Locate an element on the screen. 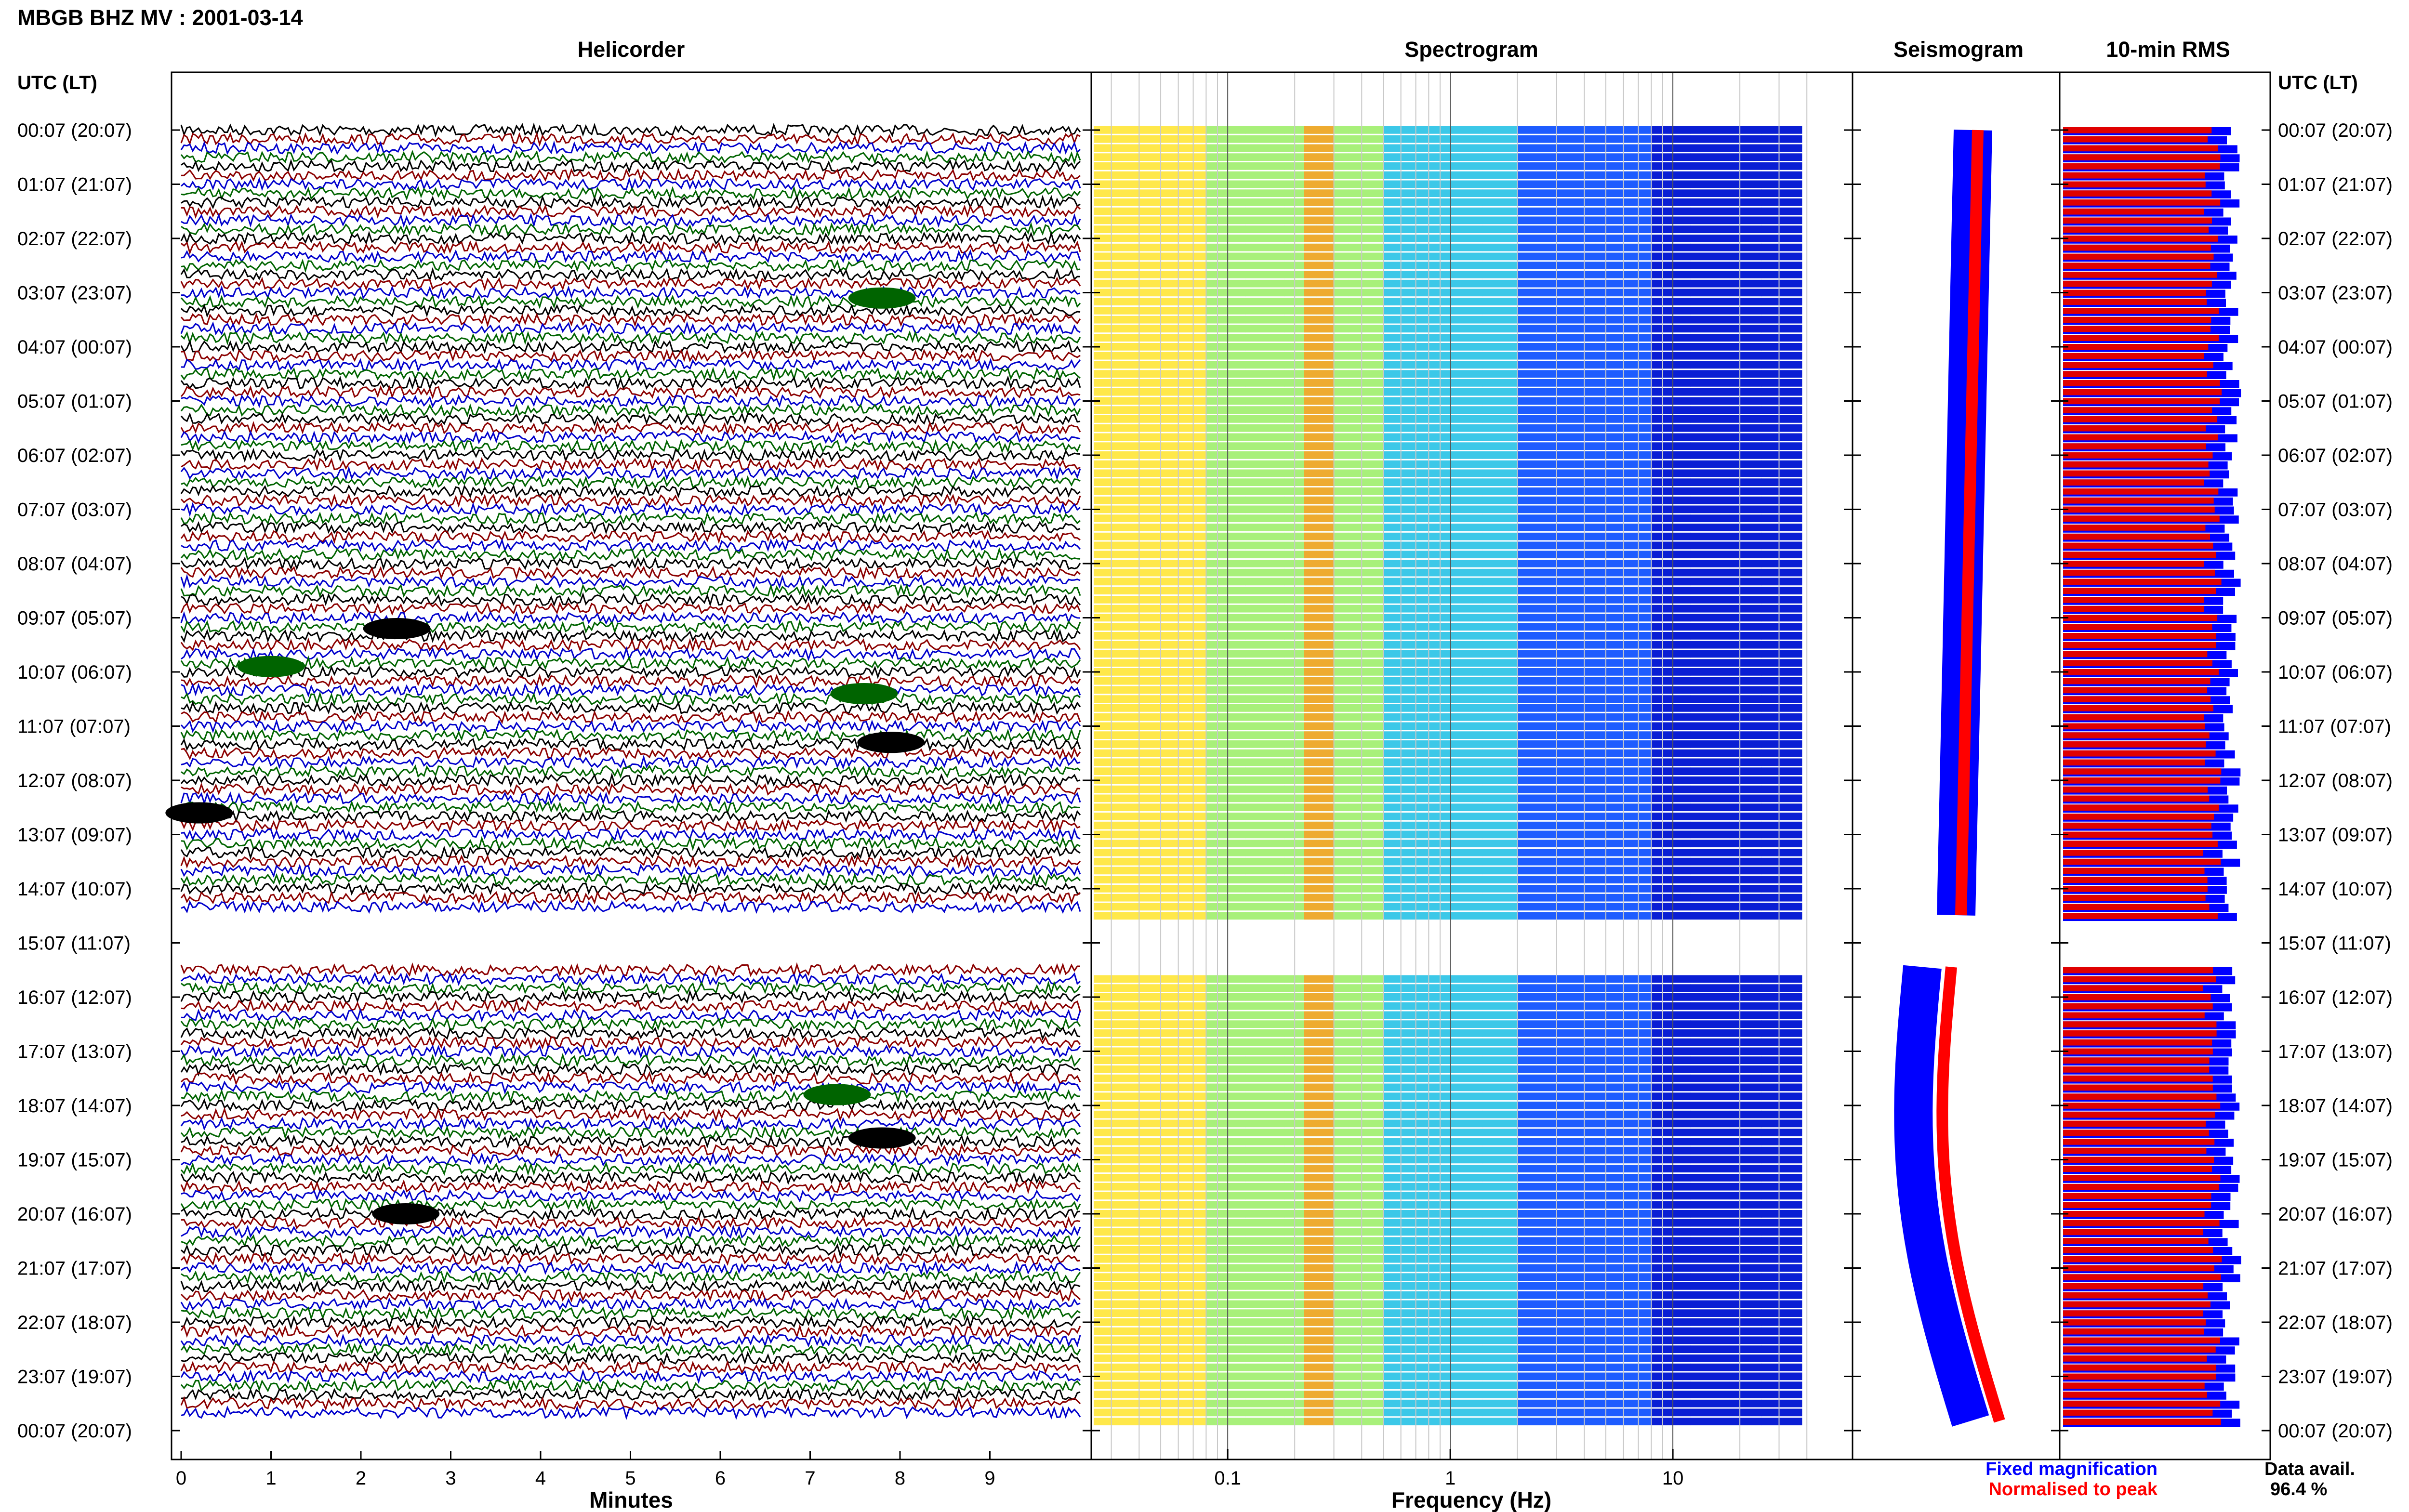  helicorder-ytick-label: 19:07 (15:07) is located at coordinates (74, 1160).